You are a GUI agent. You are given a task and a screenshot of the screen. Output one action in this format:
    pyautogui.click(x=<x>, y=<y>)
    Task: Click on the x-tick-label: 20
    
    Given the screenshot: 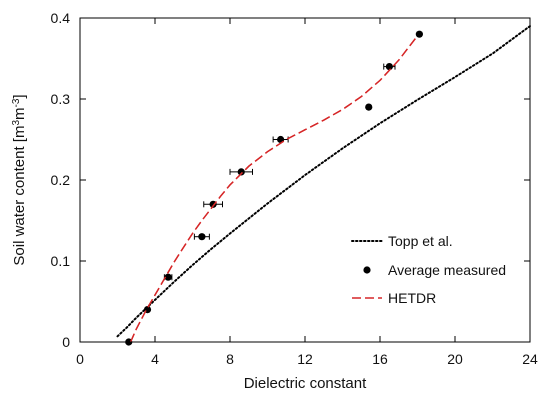 What is the action you would take?
    pyautogui.click(x=455, y=359)
    